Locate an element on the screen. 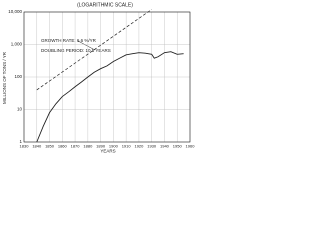 The width and height of the screenshot is (320, 240). x-tick-label: 1910 is located at coordinates (127, 146).